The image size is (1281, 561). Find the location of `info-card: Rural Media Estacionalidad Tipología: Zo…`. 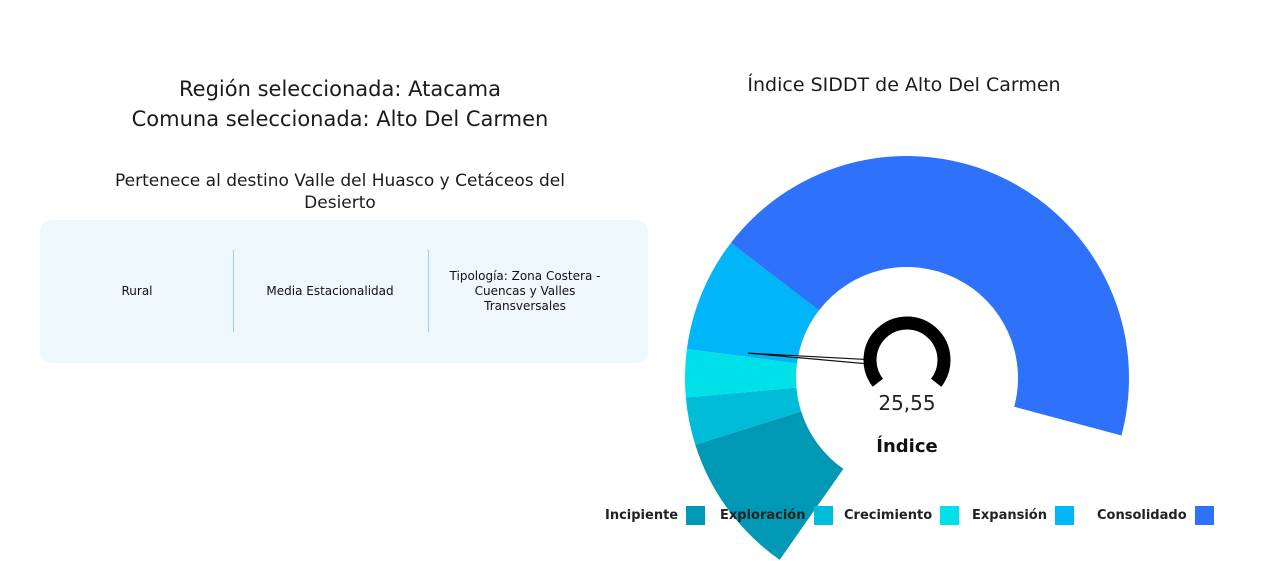

info-card: Rural Media Estacionalidad Tipología: Zo… is located at coordinates (344, 291).